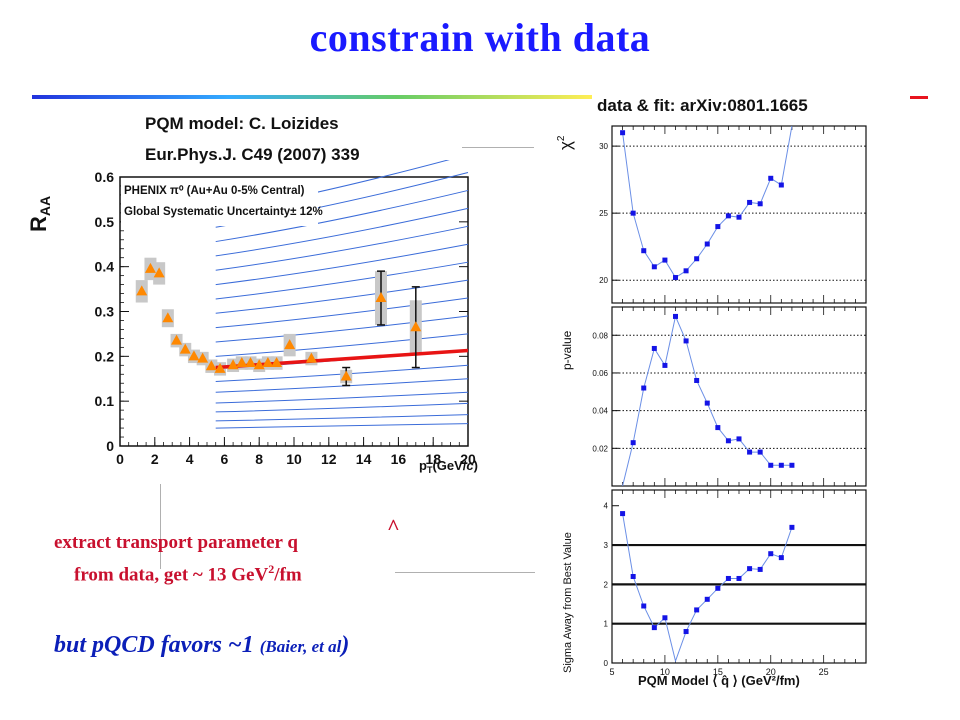  What do you see at coordinates (202, 645) in the screenshot?
I see `pqcd-statement: but pQCD favors ~1 (Baier, et al)` at bounding box center [202, 645].